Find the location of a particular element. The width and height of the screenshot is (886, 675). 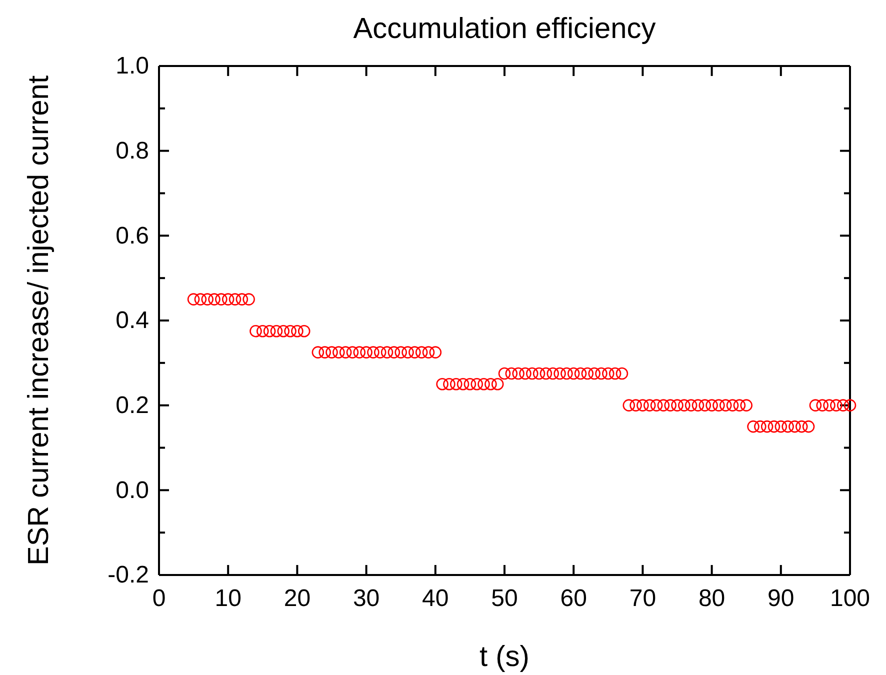

x-tick-label: 50 is located at coordinates (504, 598).